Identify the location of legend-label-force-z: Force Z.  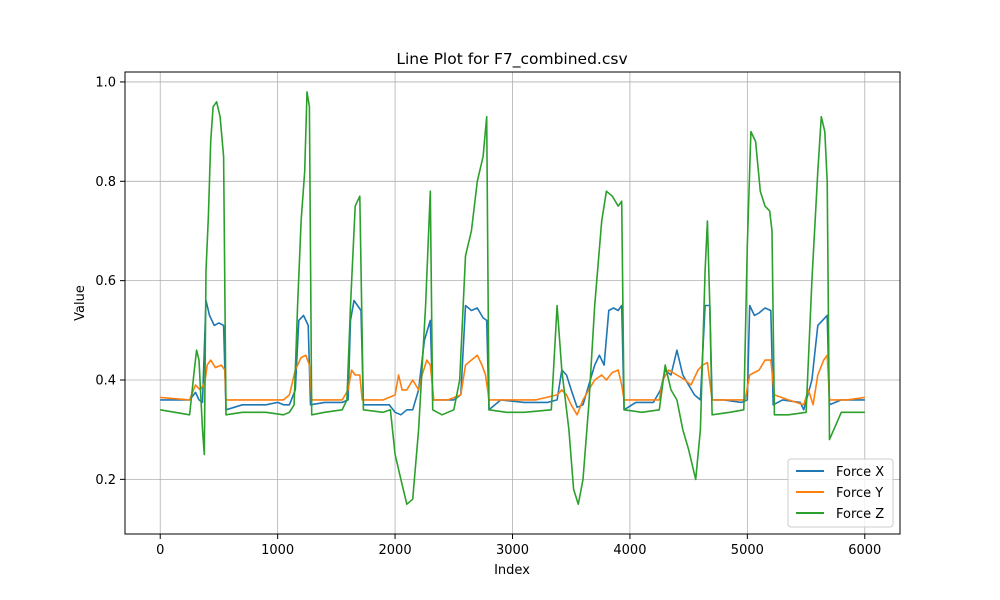
(860, 514).